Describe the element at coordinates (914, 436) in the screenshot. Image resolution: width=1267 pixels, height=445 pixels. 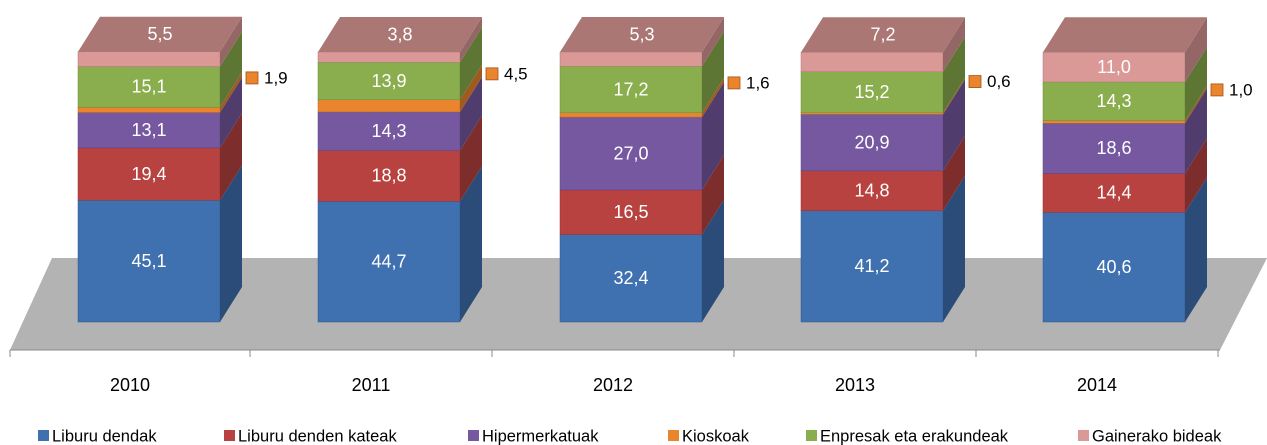
I see `legend-label: Enpresak eta erakundeak` at that location.